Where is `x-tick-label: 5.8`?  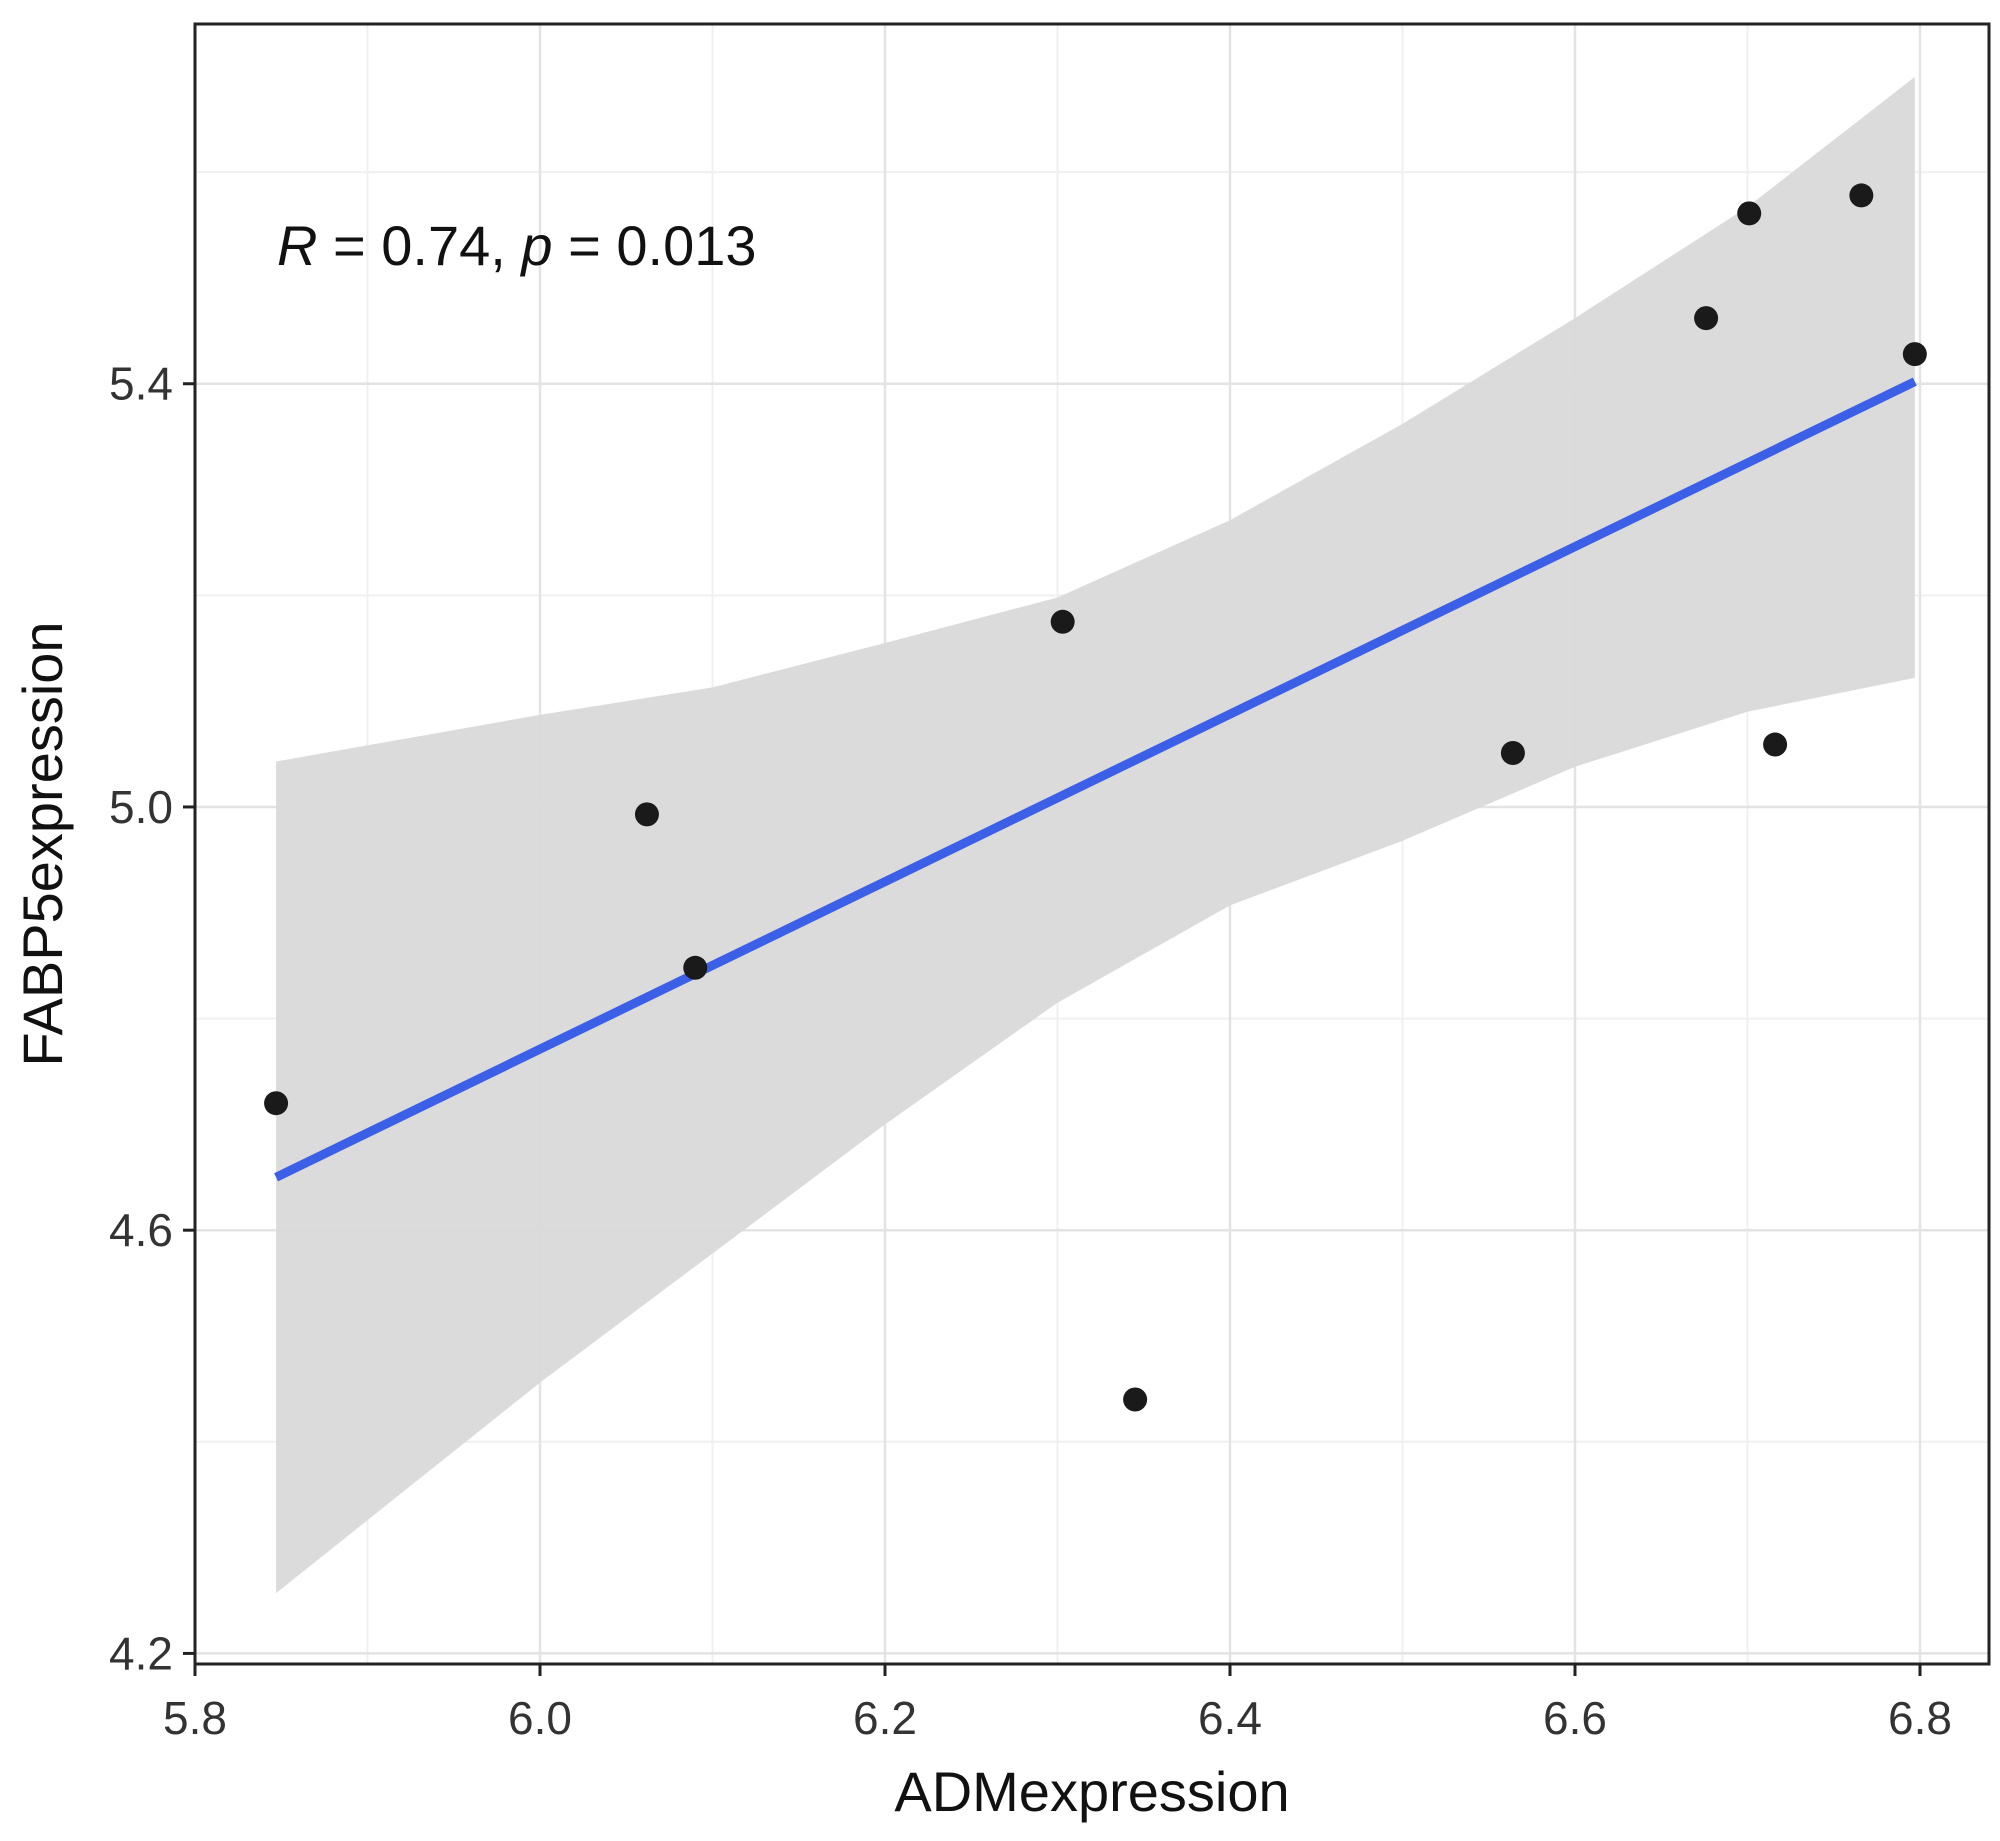 x-tick-label: 5.8 is located at coordinates (195, 1718).